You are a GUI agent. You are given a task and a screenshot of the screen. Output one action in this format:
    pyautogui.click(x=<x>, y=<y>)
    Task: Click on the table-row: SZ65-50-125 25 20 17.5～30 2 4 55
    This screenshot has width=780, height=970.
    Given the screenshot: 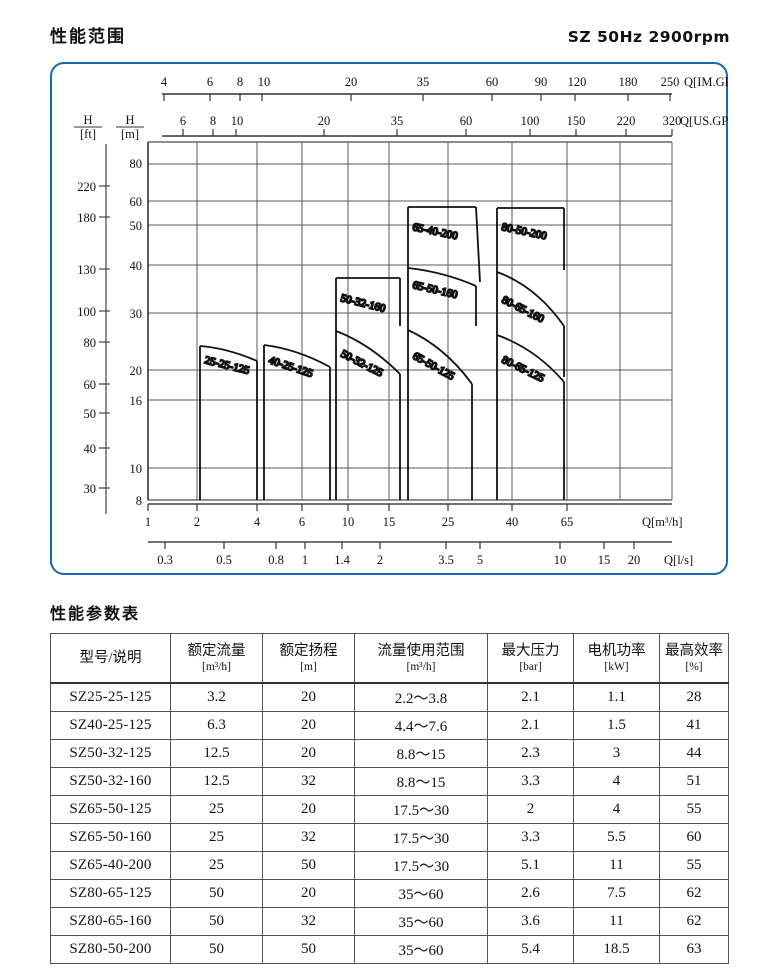 What is the action you would take?
    pyautogui.click(x=389, y=809)
    